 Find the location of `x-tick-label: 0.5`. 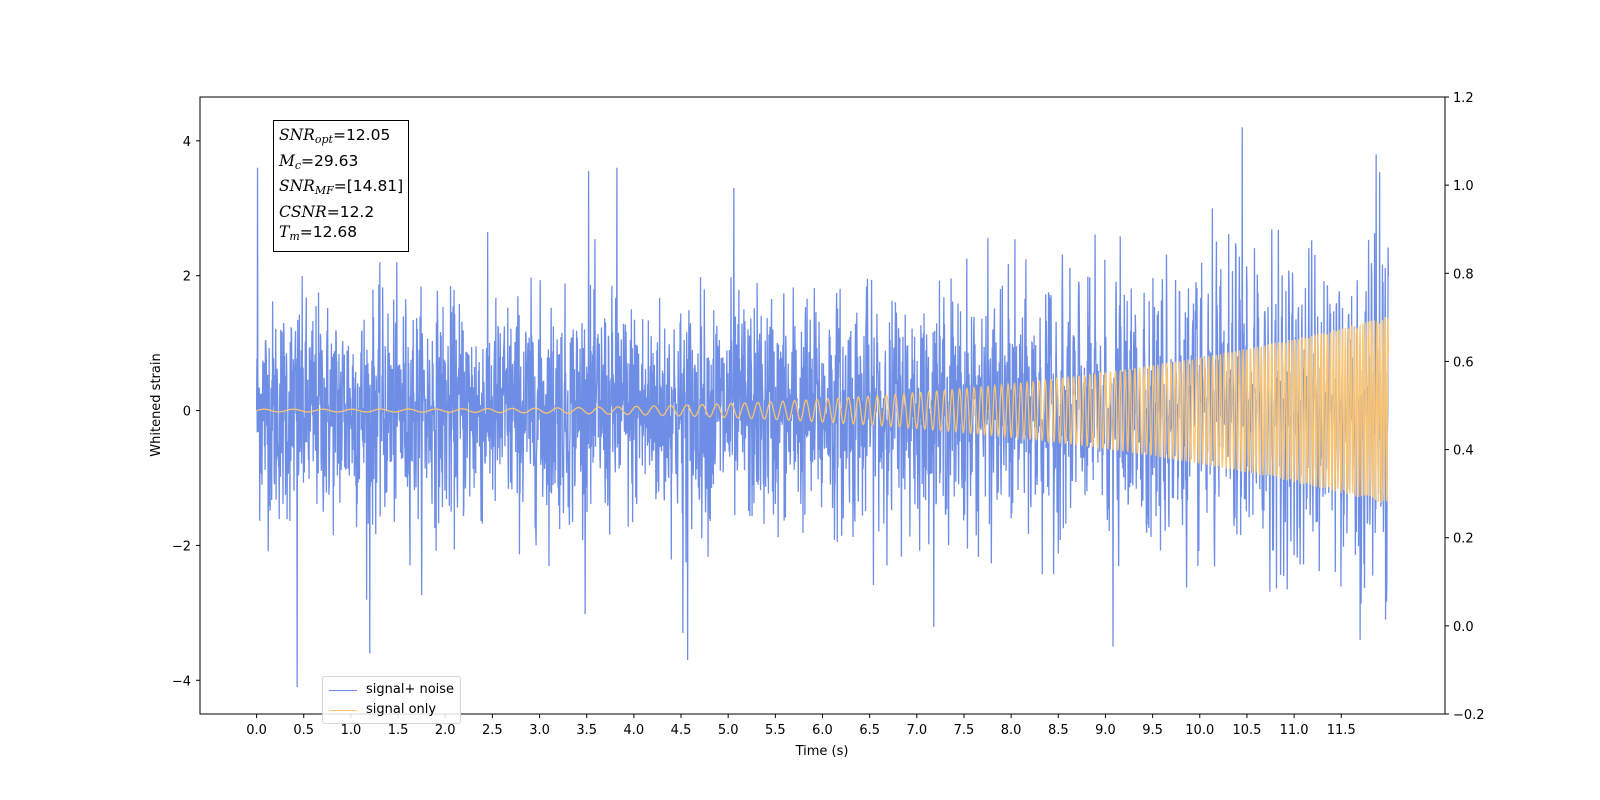

x-tick-label: 0.5 is located at coordinates (303, 730).